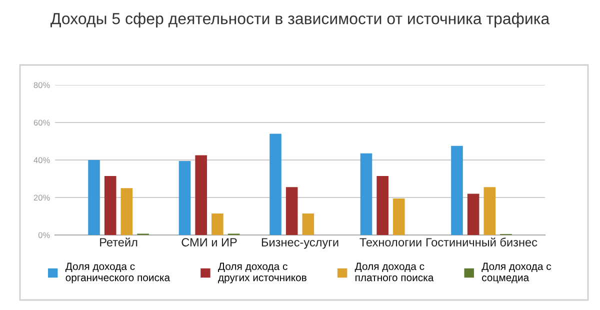  I want to click on legend-label: Доля дохода с соцмедиа, so click(517, 273).